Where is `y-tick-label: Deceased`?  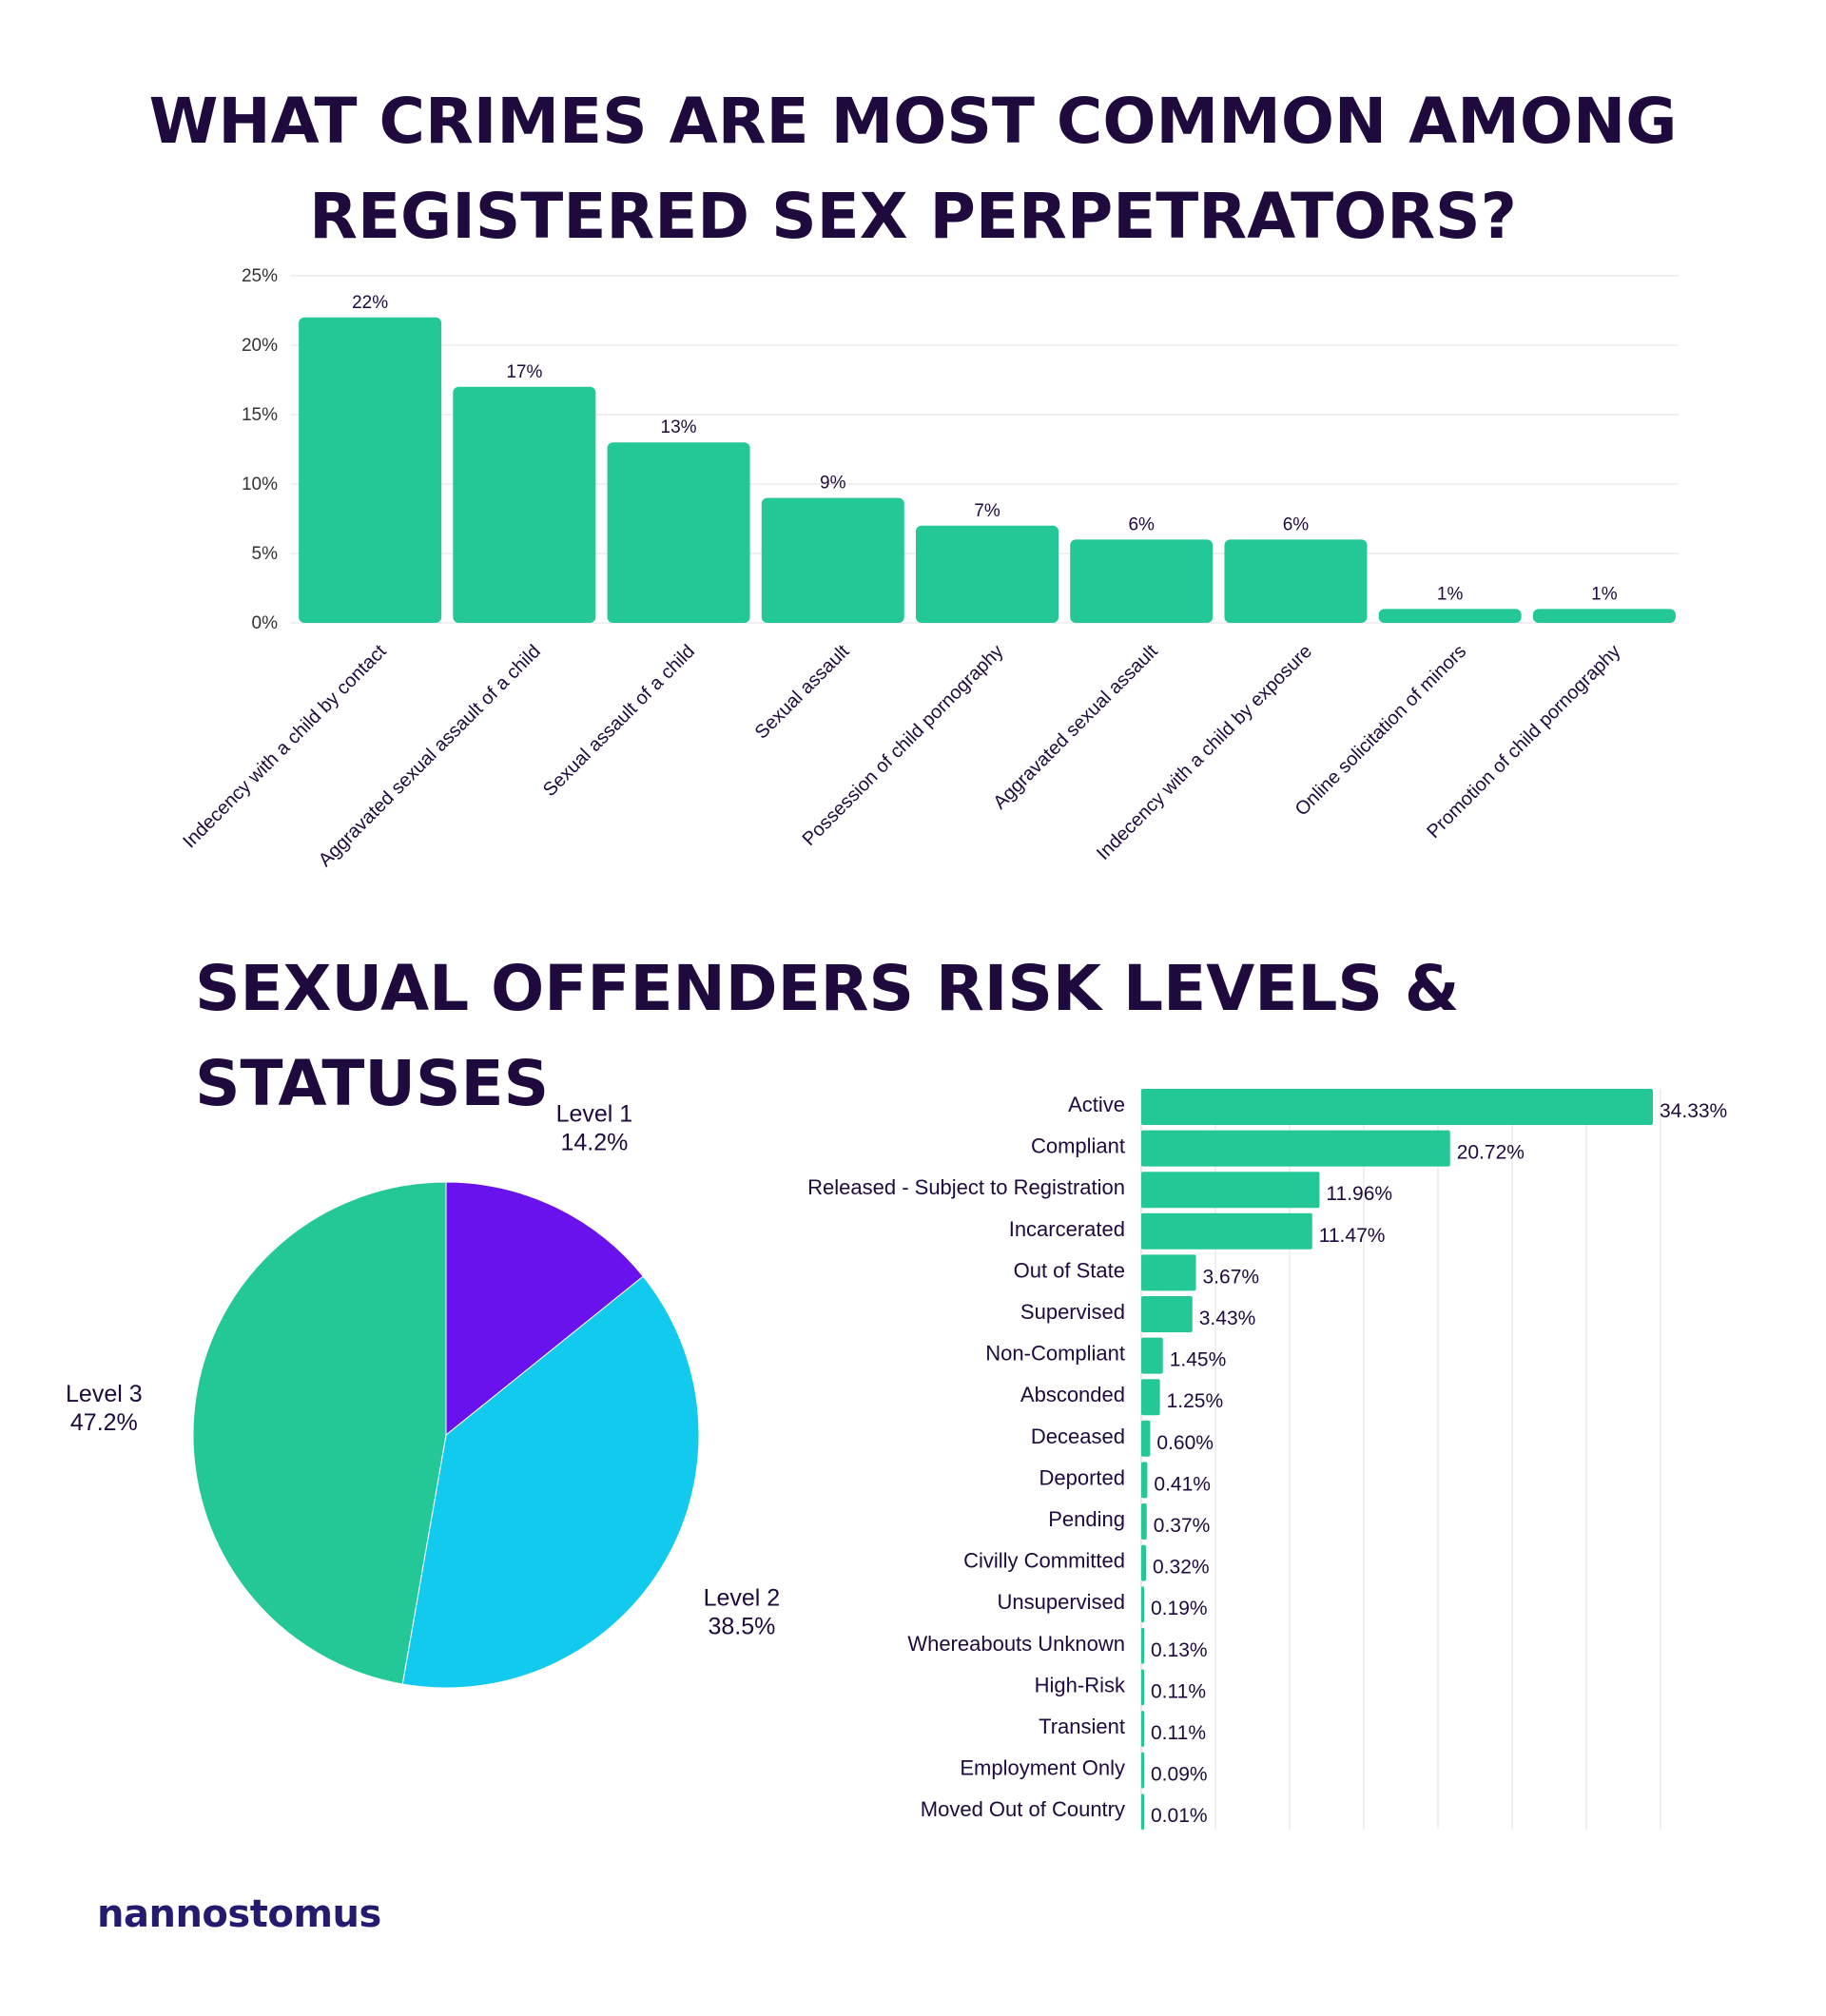 y-tick-label: Deceased is located at coordinates (1078, 1436).